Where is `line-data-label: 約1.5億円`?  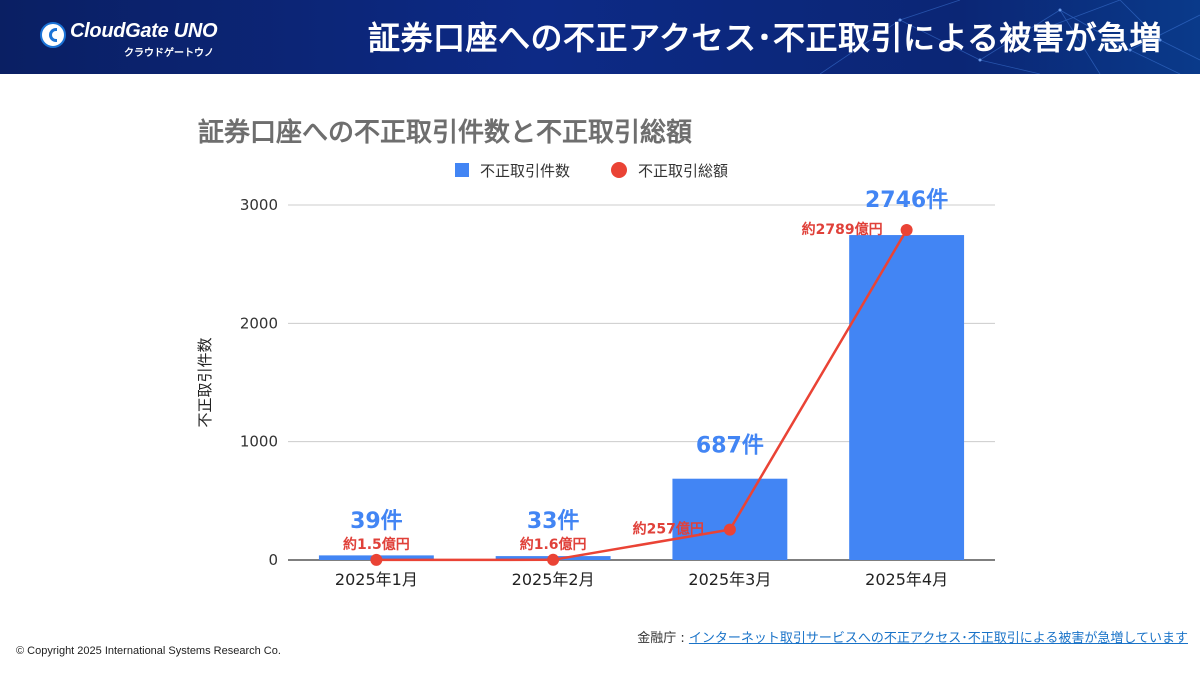
line-data-label: 約1.5億円 is located at coordinates (376, 544).